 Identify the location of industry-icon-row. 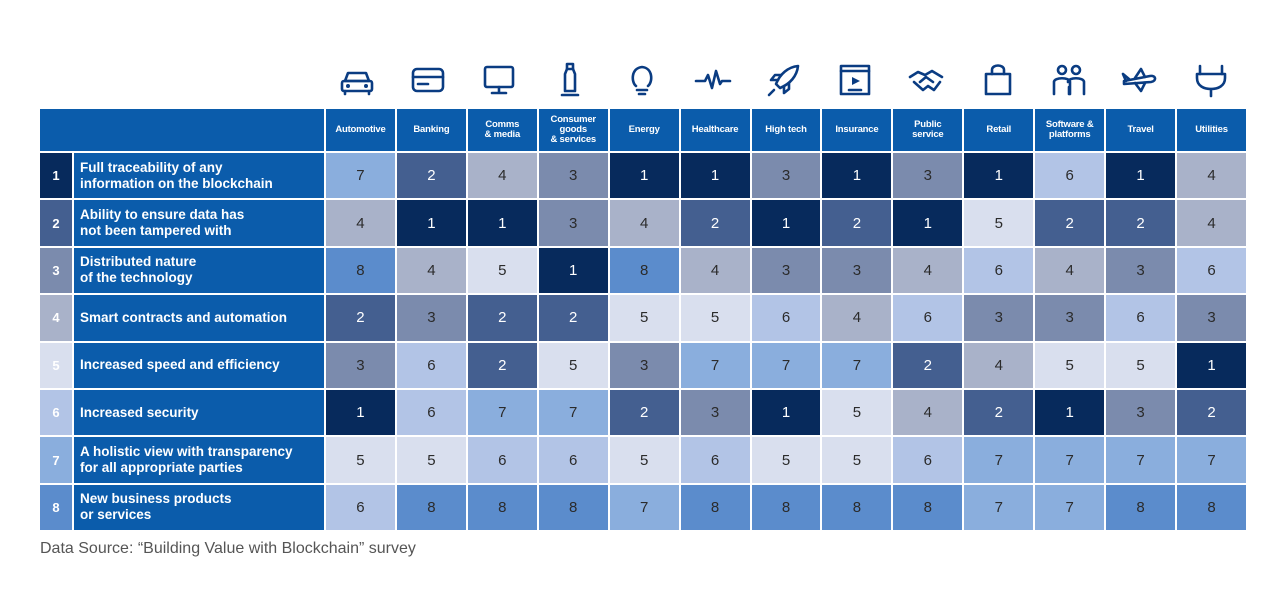
(784, 80).